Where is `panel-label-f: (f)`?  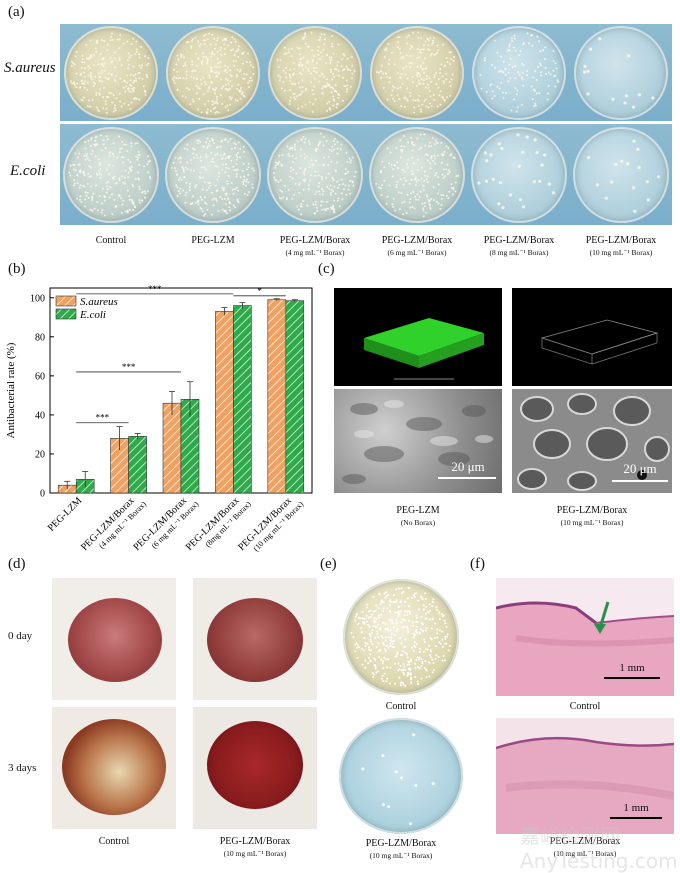 panel-label-f: (f) is located at coordinates (477, 564).